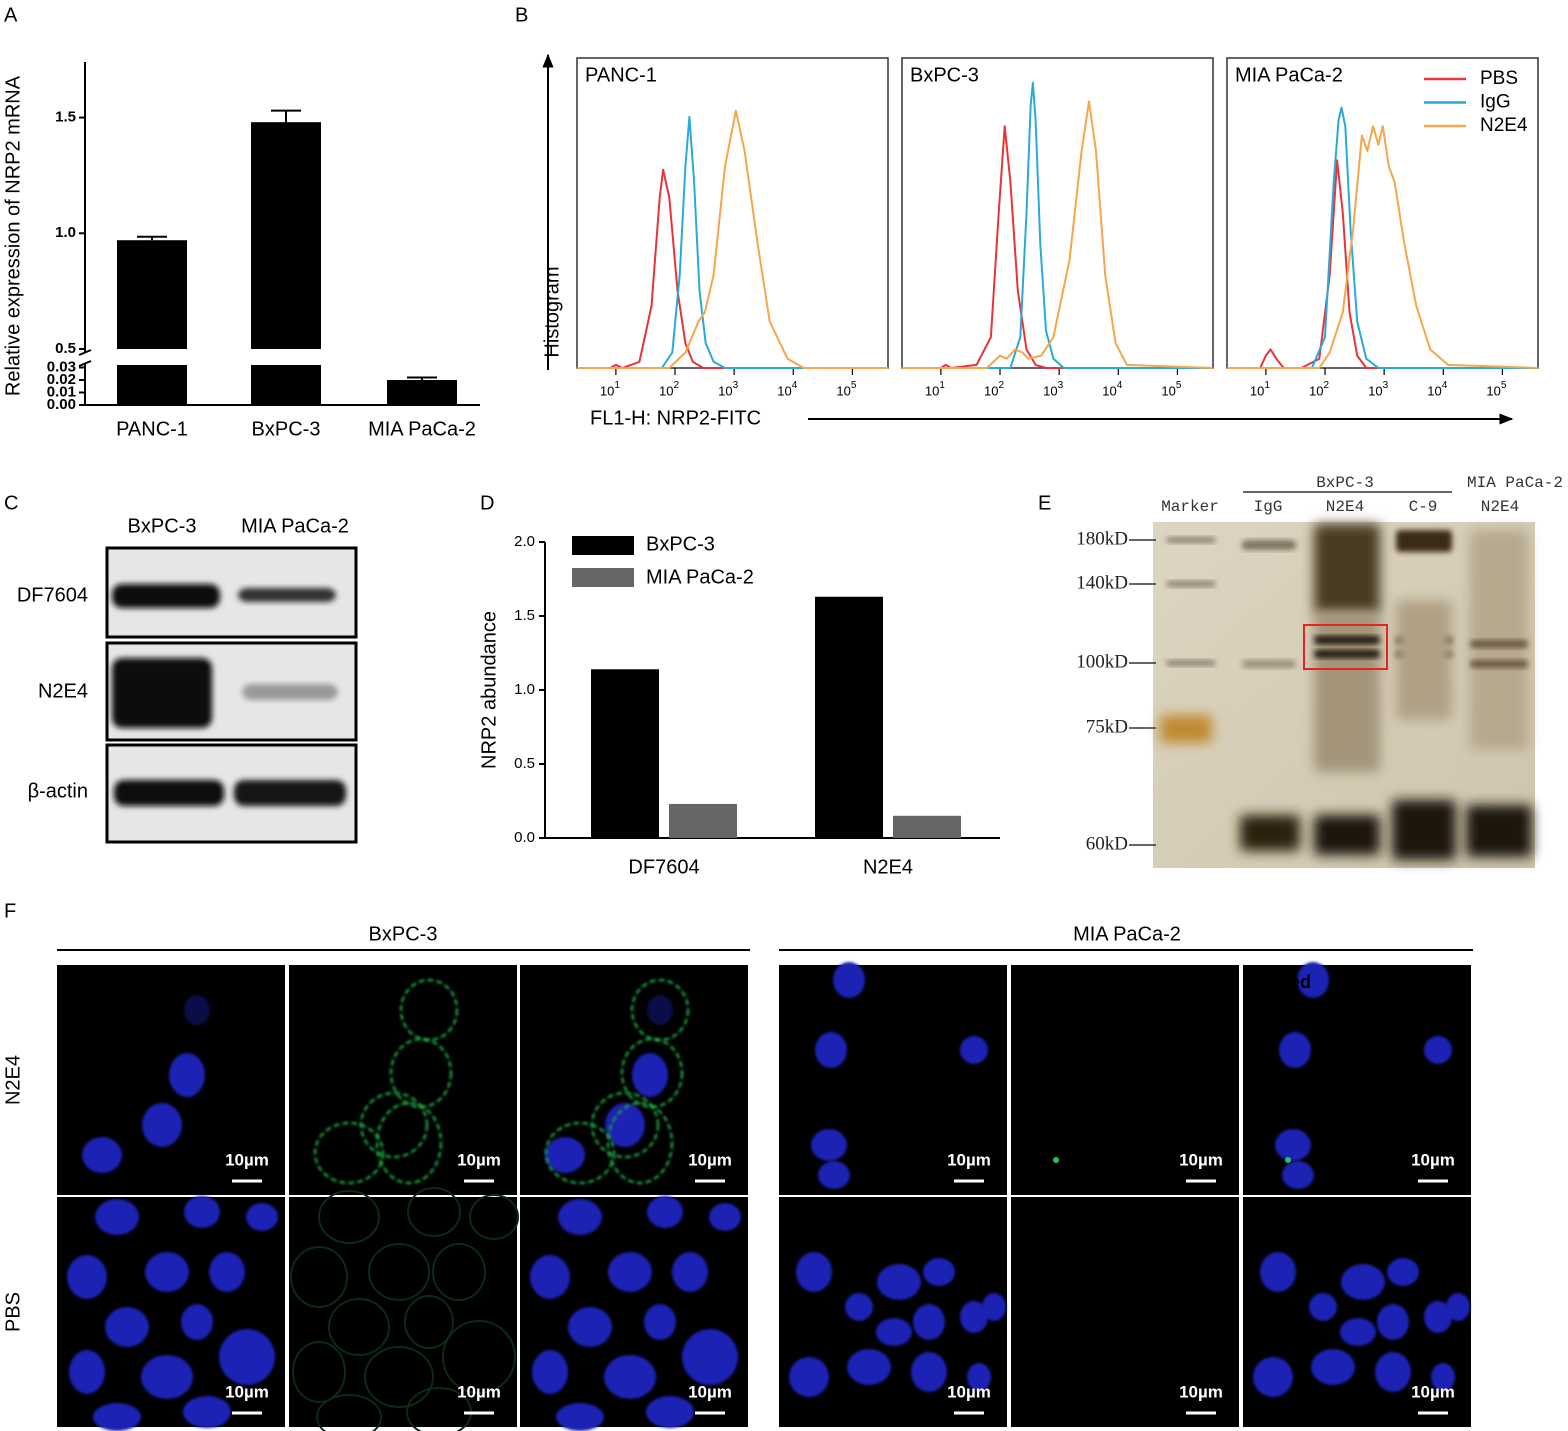  What do you see at coordinates (1268, 507) in the screenshot?
I see `lane-label: IgG` at bounding box center [1268, 507].